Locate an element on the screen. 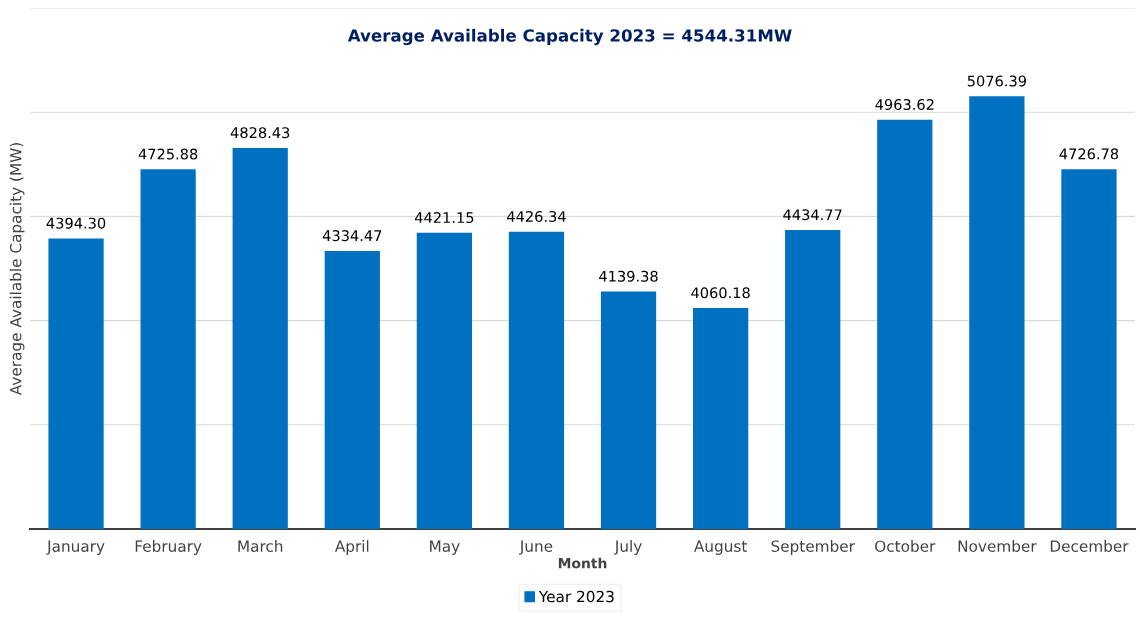 Image resolution: width=1140 pixels, height=619 pixels. x-axis-title: Month is located at coordinates (582, 563).